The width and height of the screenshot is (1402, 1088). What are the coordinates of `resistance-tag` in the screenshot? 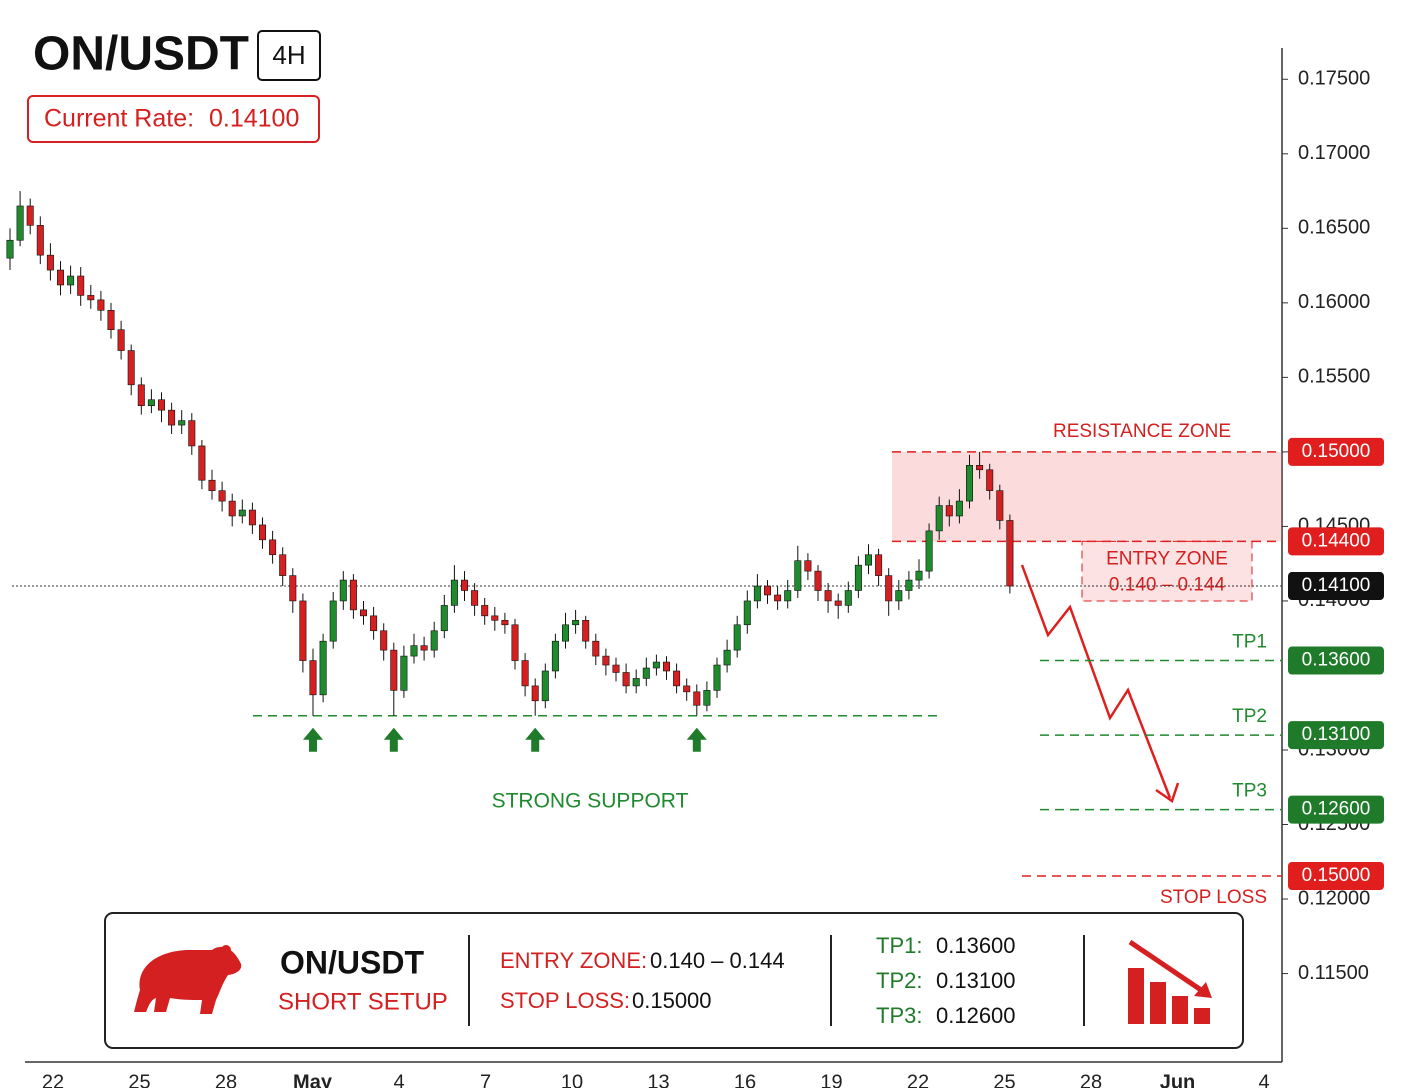 It's located at (1336, 541).